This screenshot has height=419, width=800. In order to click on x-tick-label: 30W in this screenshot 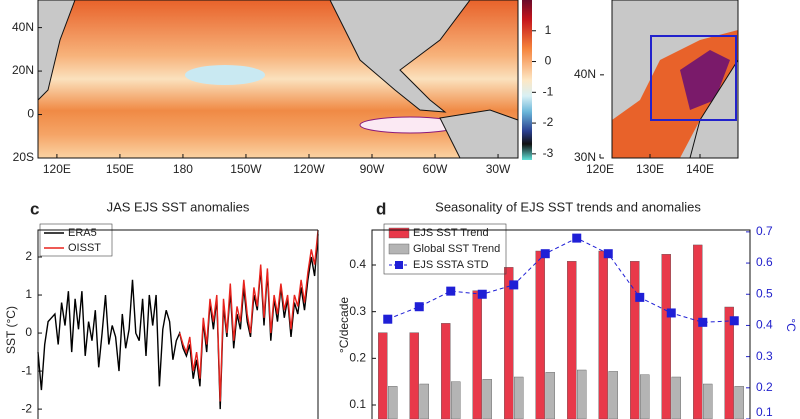, I will do `click(498, 169)`.